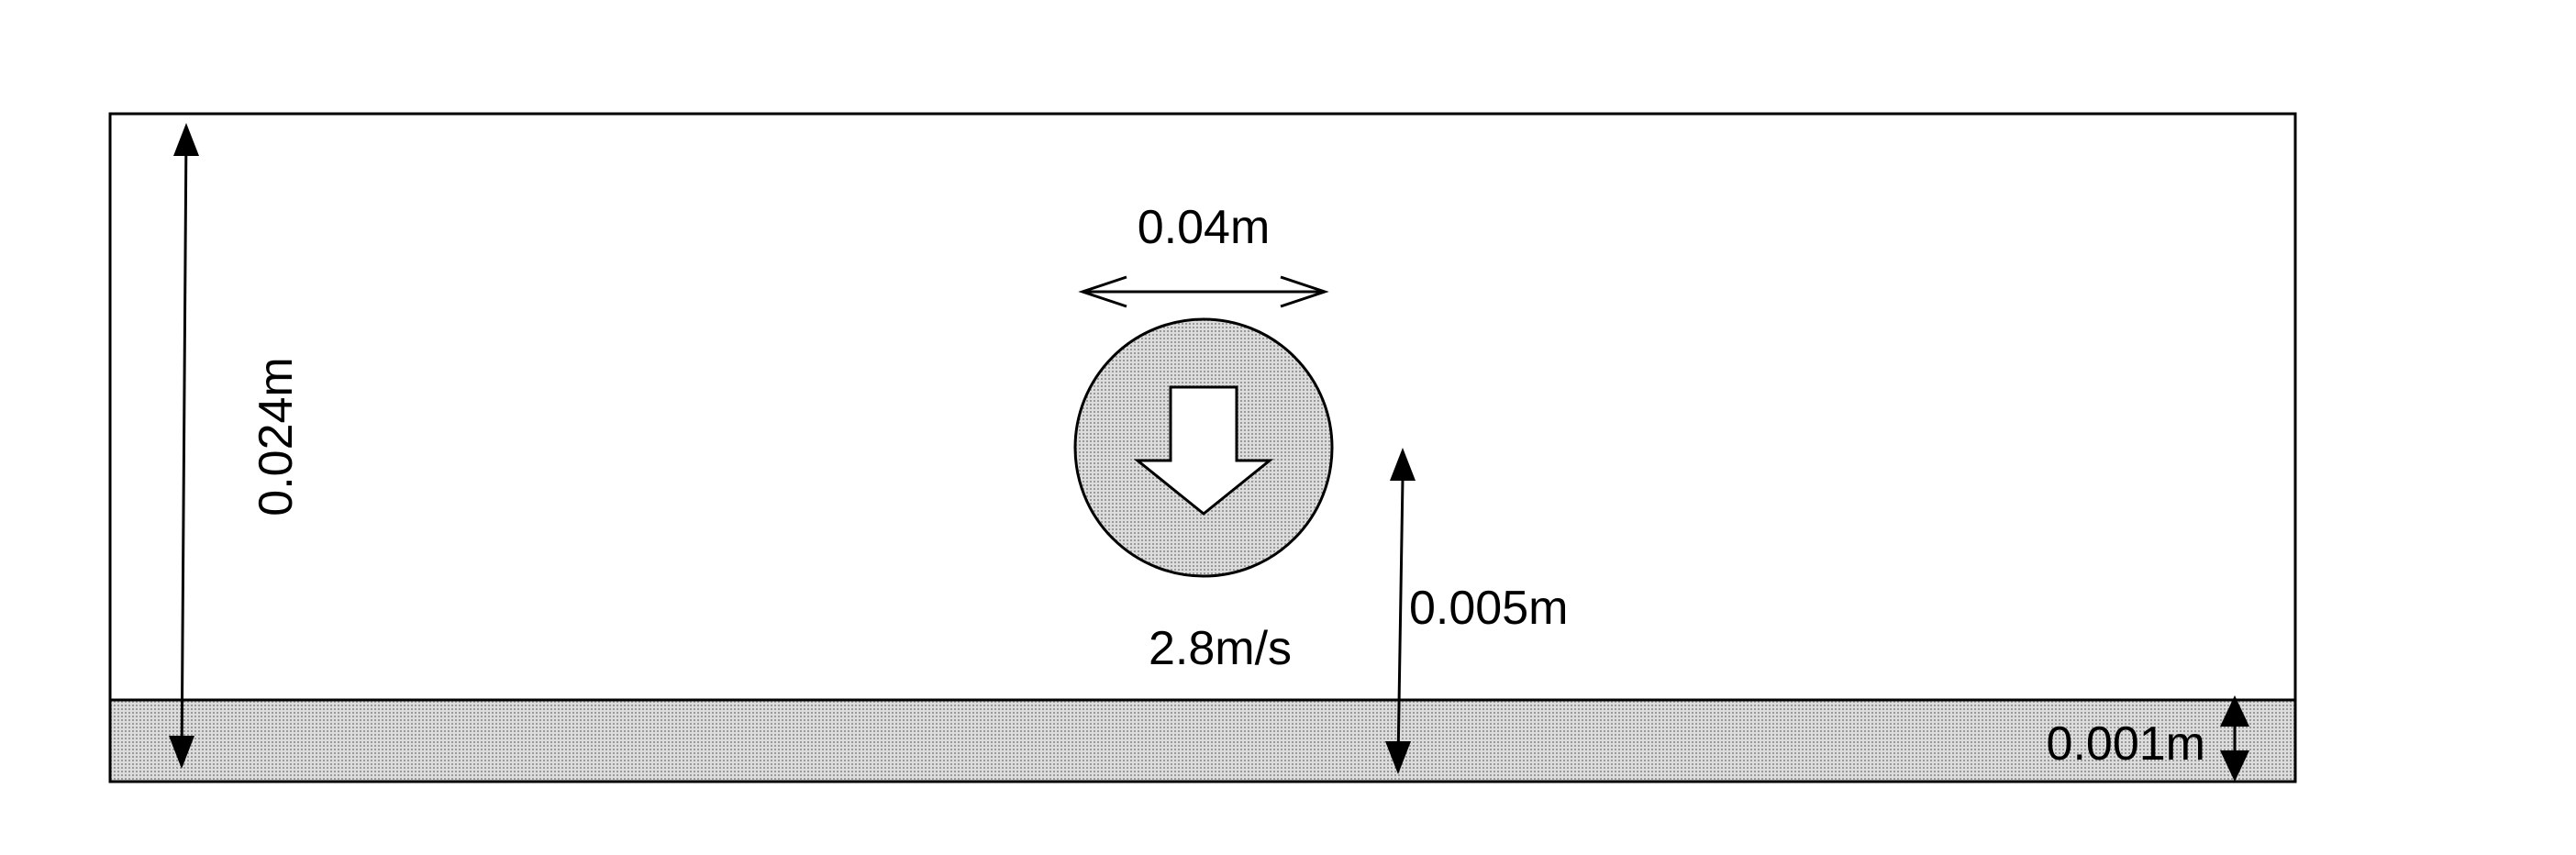  What do you see at coordinates (1202, 740) in the screenshot?
I see `bottom-wall` at bounding box center [1202, 740].